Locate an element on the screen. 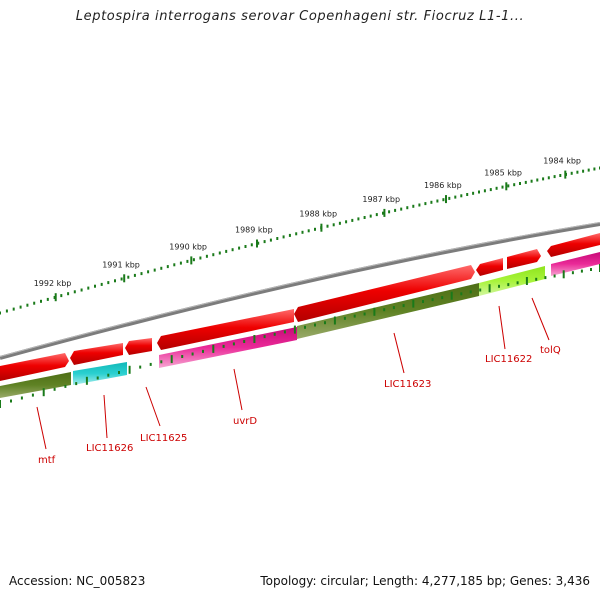  ruler-label: 1990 kbp is located at coordinates (188, 246).